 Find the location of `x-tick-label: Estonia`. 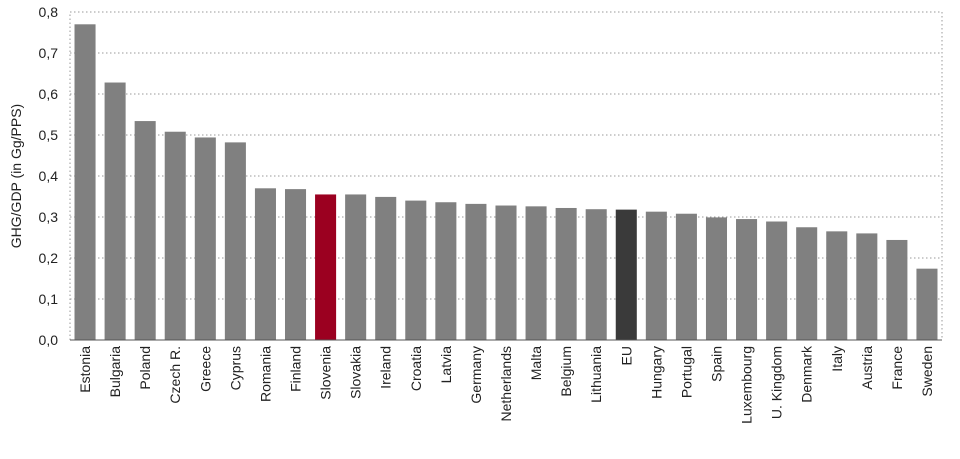

x-tick-label: Estonia is located at coordinates (85, 369).